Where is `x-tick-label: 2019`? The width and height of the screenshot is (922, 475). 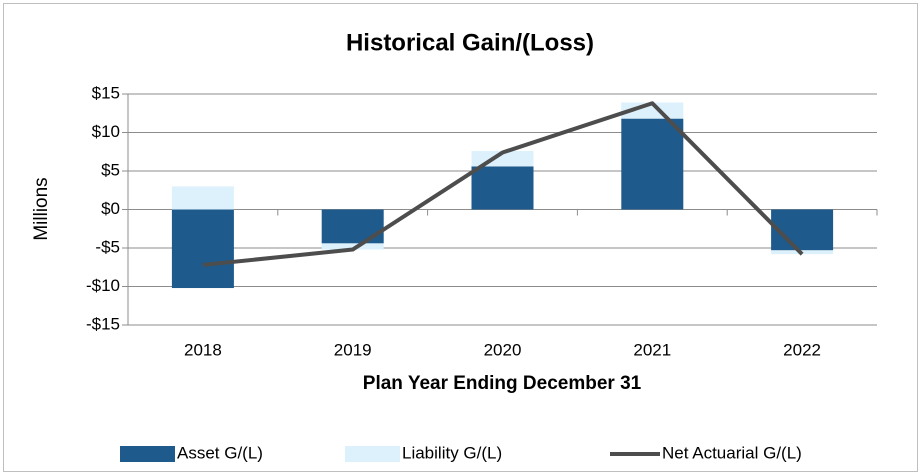 x-tick-label: 2019 is located at coordinates (353, 349).